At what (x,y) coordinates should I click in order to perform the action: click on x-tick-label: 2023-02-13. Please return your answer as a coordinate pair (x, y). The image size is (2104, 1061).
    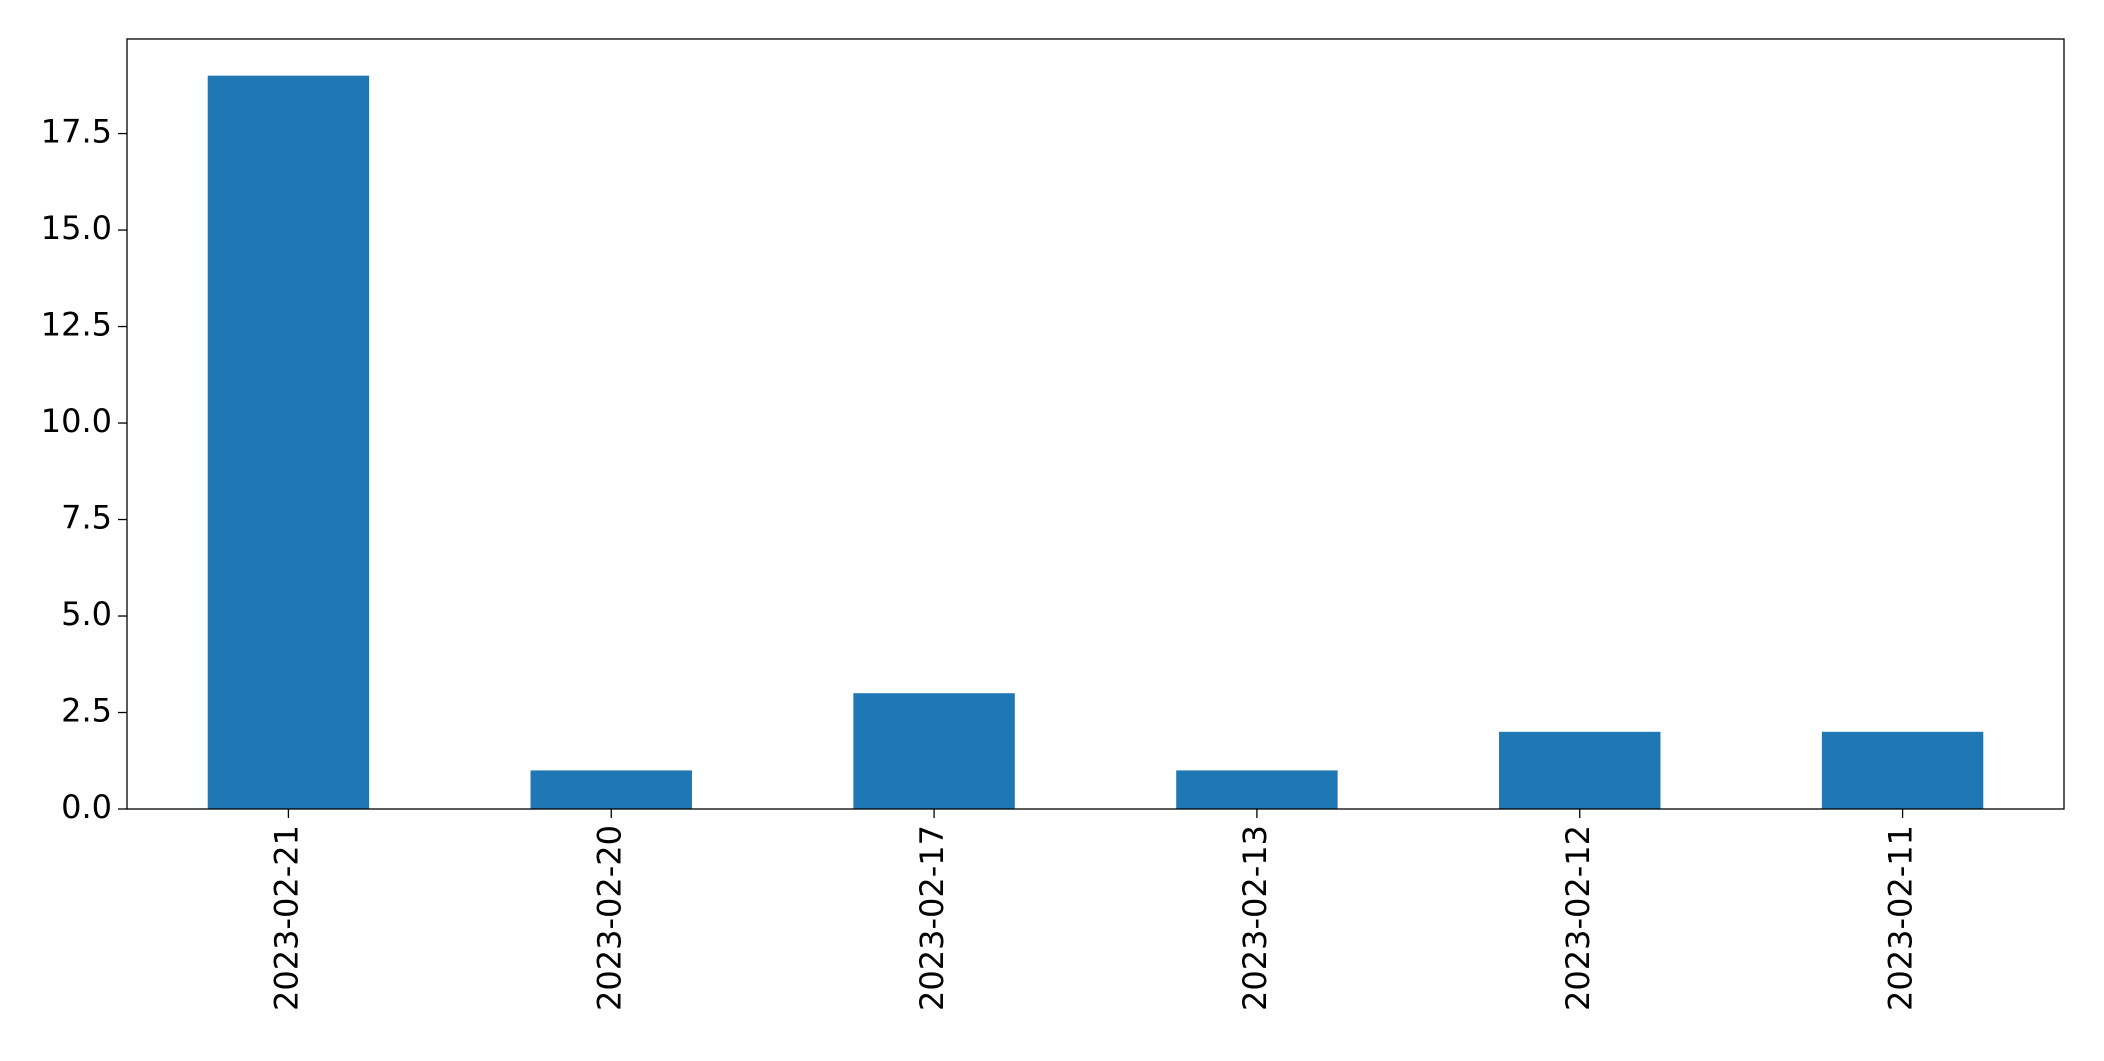
    Looking at the image, I should click on (1255, 918).